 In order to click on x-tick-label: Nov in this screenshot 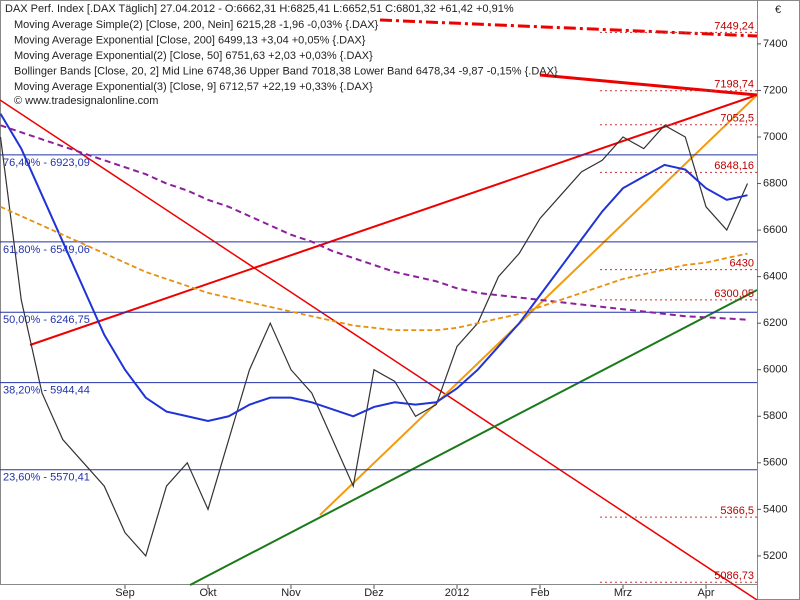, I will do `click(291, 593)`.